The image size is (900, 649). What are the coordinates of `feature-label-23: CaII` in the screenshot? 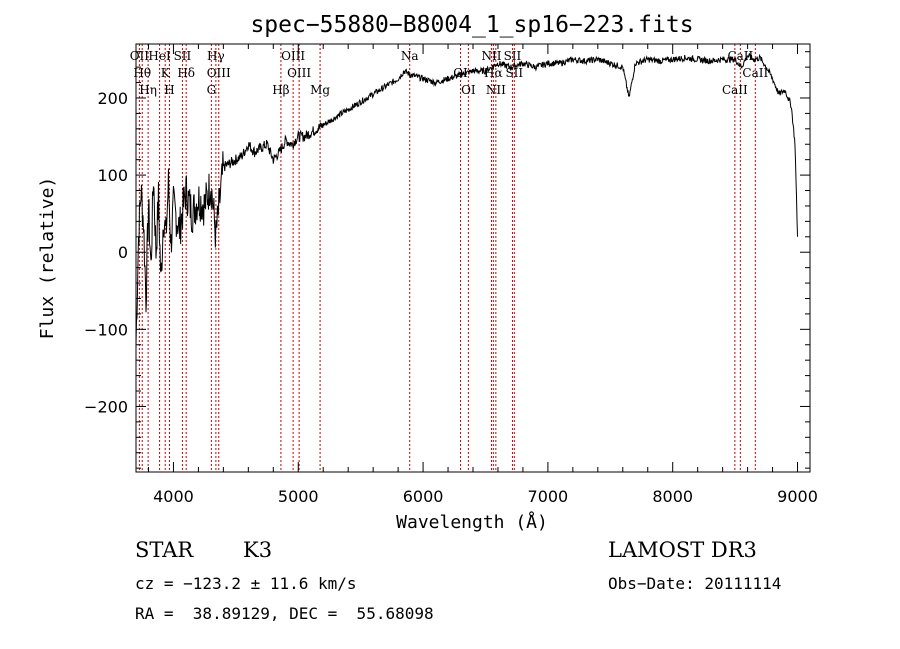 It's located at (735, 90).